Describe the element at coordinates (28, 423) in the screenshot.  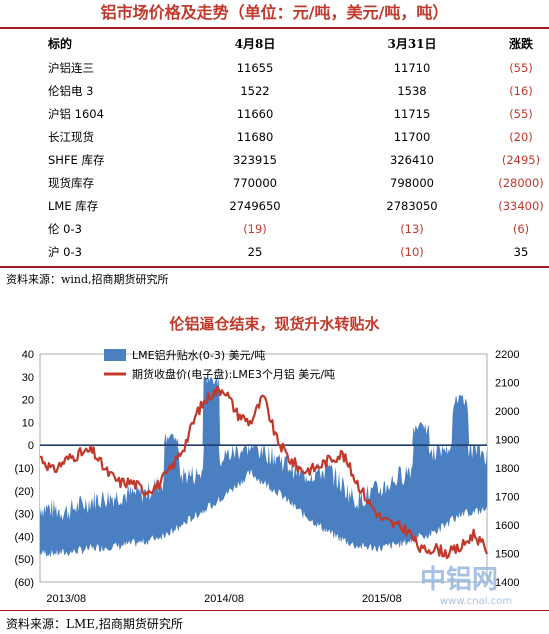
I see `left-tick-label: 10` at that location.